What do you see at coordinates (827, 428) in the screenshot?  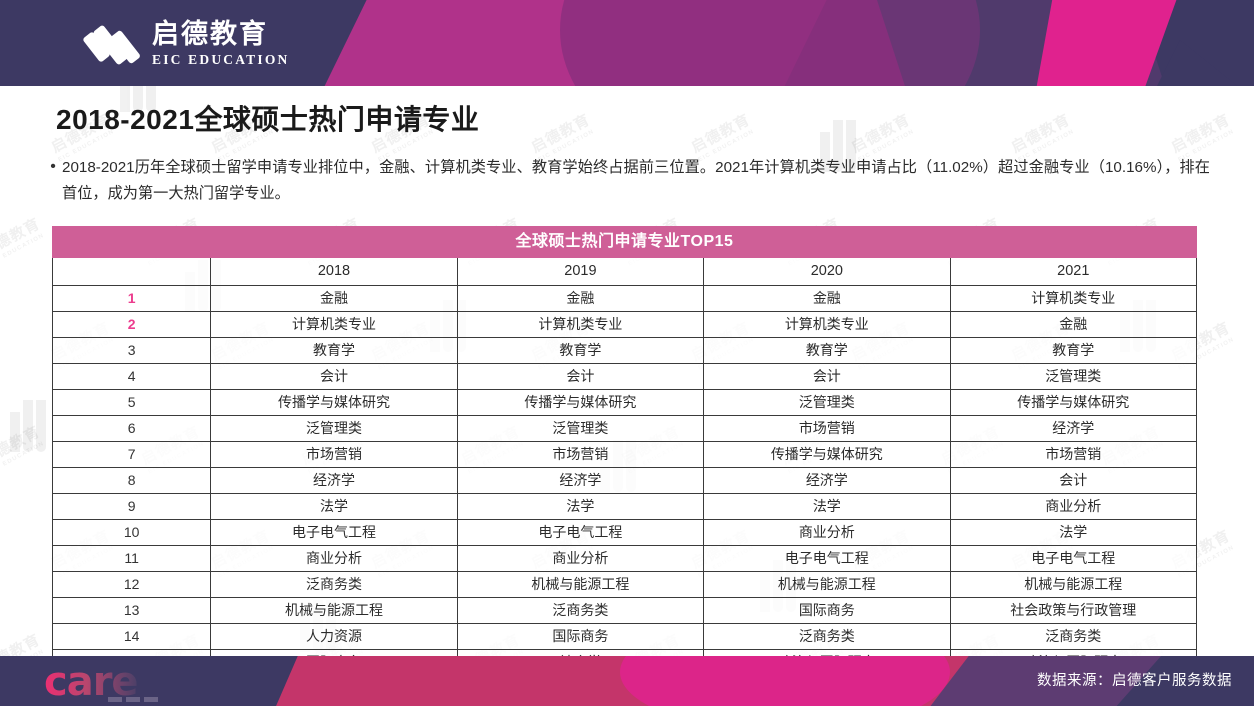 I see `major-cell-2020: 市场营销` at bounding box center [827, 428].